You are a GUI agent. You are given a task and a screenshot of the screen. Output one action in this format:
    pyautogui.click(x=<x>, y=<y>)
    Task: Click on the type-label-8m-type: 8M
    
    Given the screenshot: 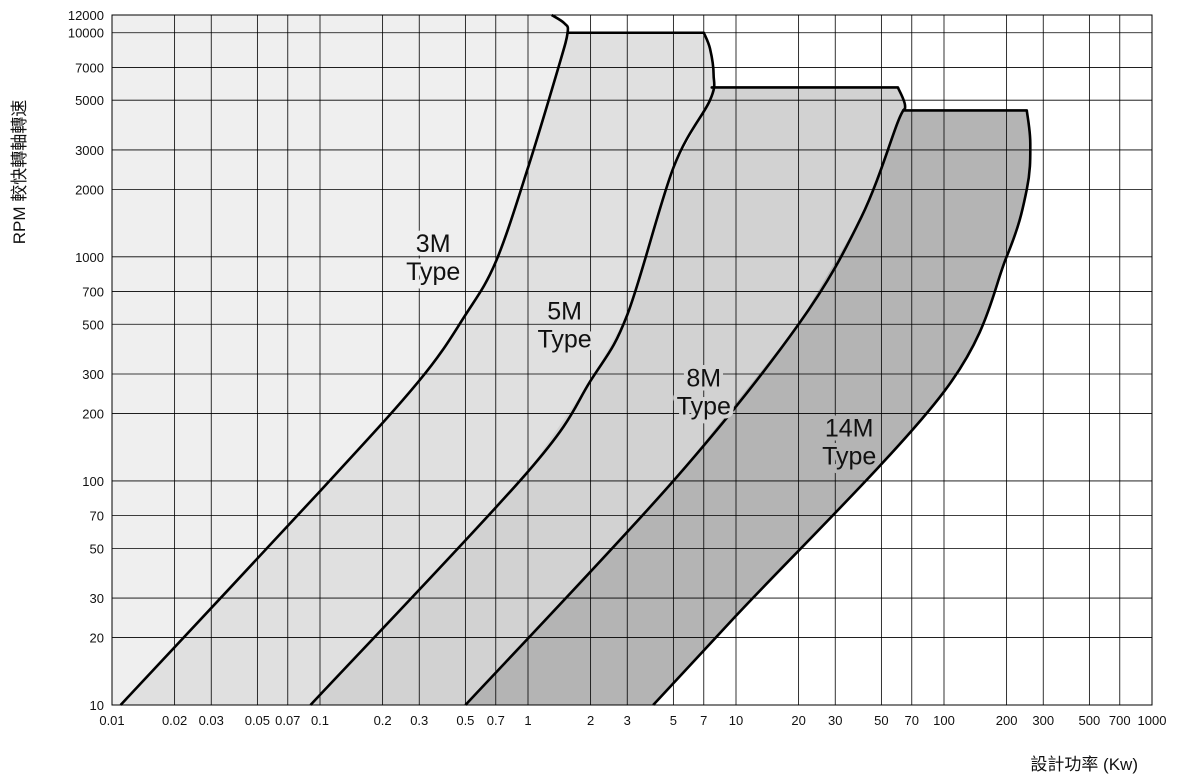 What is the action you would take?
    pyautogui.click(x=703, y=379)
    